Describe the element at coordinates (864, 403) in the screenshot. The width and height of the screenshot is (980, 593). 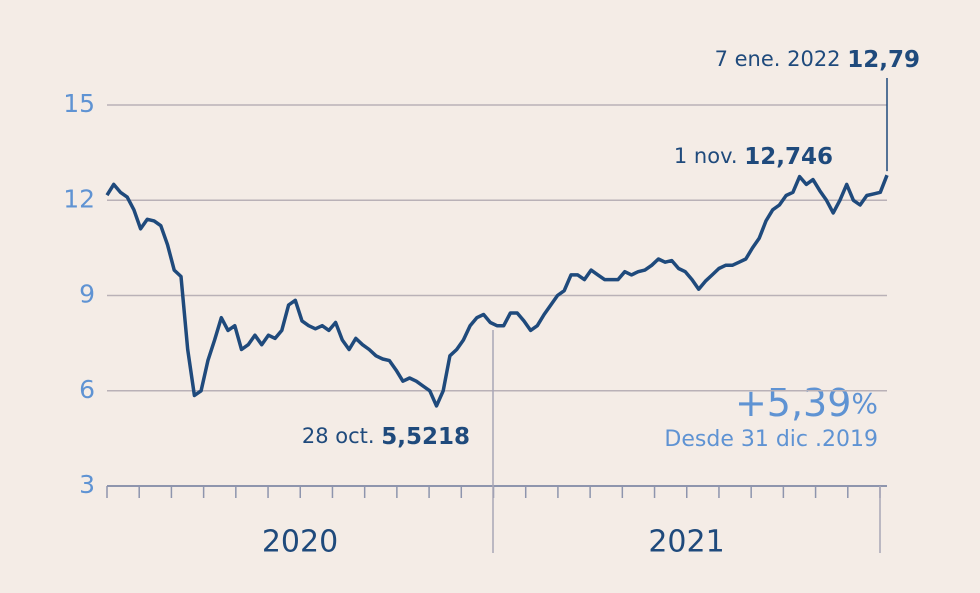
I see `change-unit: %` at that location.